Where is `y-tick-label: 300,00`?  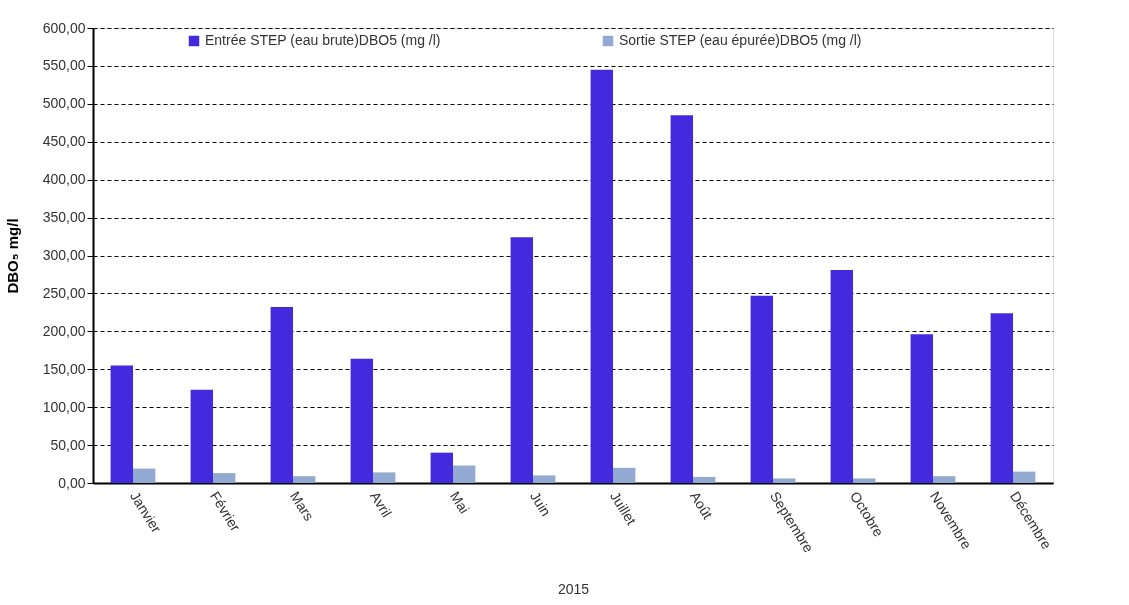 y-tick-label: 300,00 is located at coordinates (64, 255).